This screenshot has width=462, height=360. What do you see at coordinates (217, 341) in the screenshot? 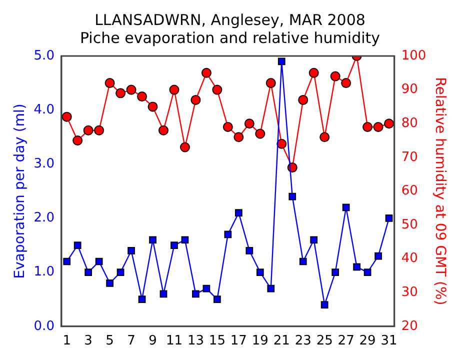
I see `x-tick-label: 15` at bounding box center [217, 341].